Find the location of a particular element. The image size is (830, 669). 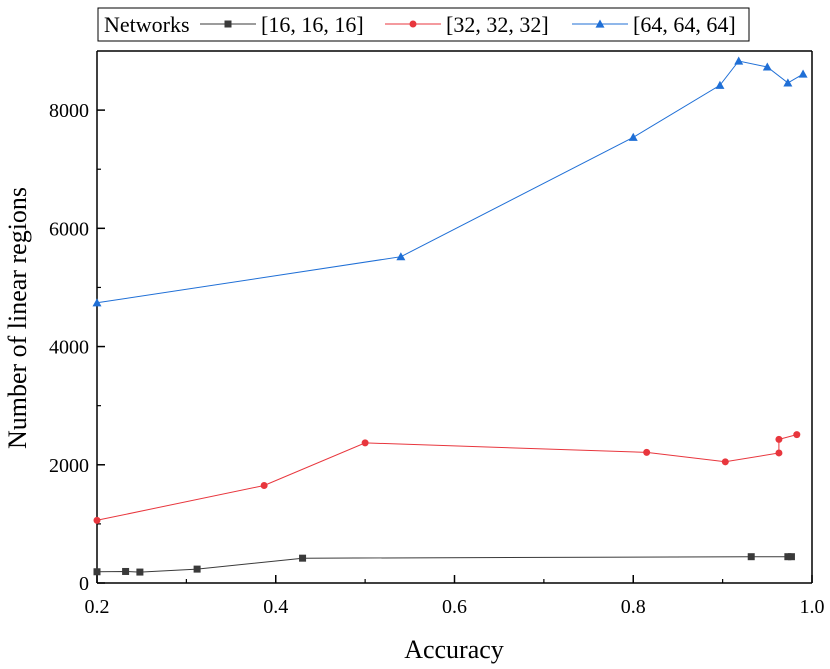

legend-item: [64, 64, 64] is located at coordinates (654, 24).